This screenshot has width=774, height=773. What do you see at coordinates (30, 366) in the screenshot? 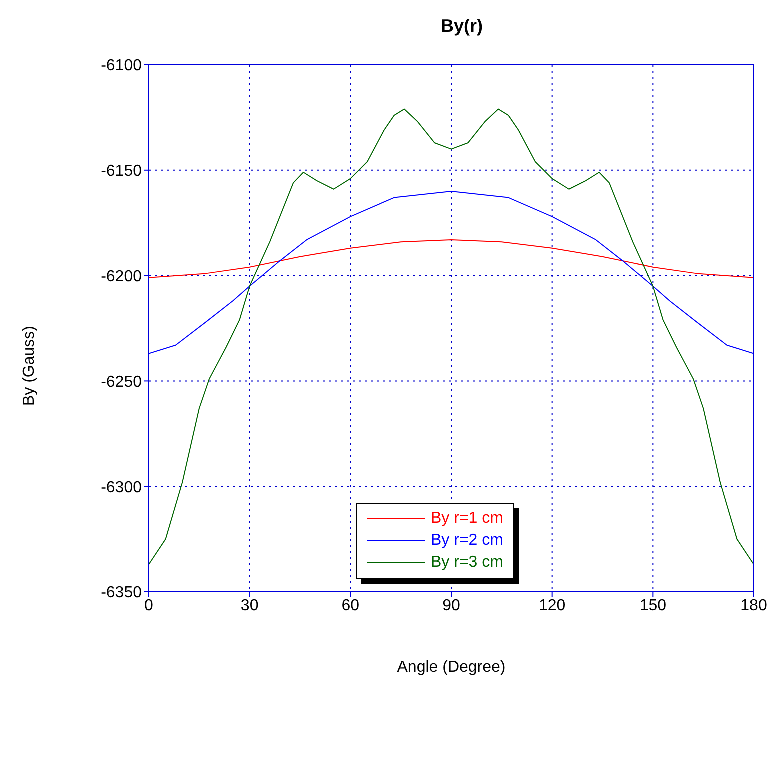
I see `y-axis-title: By (Gauss)` at bounding box center [30, 366].